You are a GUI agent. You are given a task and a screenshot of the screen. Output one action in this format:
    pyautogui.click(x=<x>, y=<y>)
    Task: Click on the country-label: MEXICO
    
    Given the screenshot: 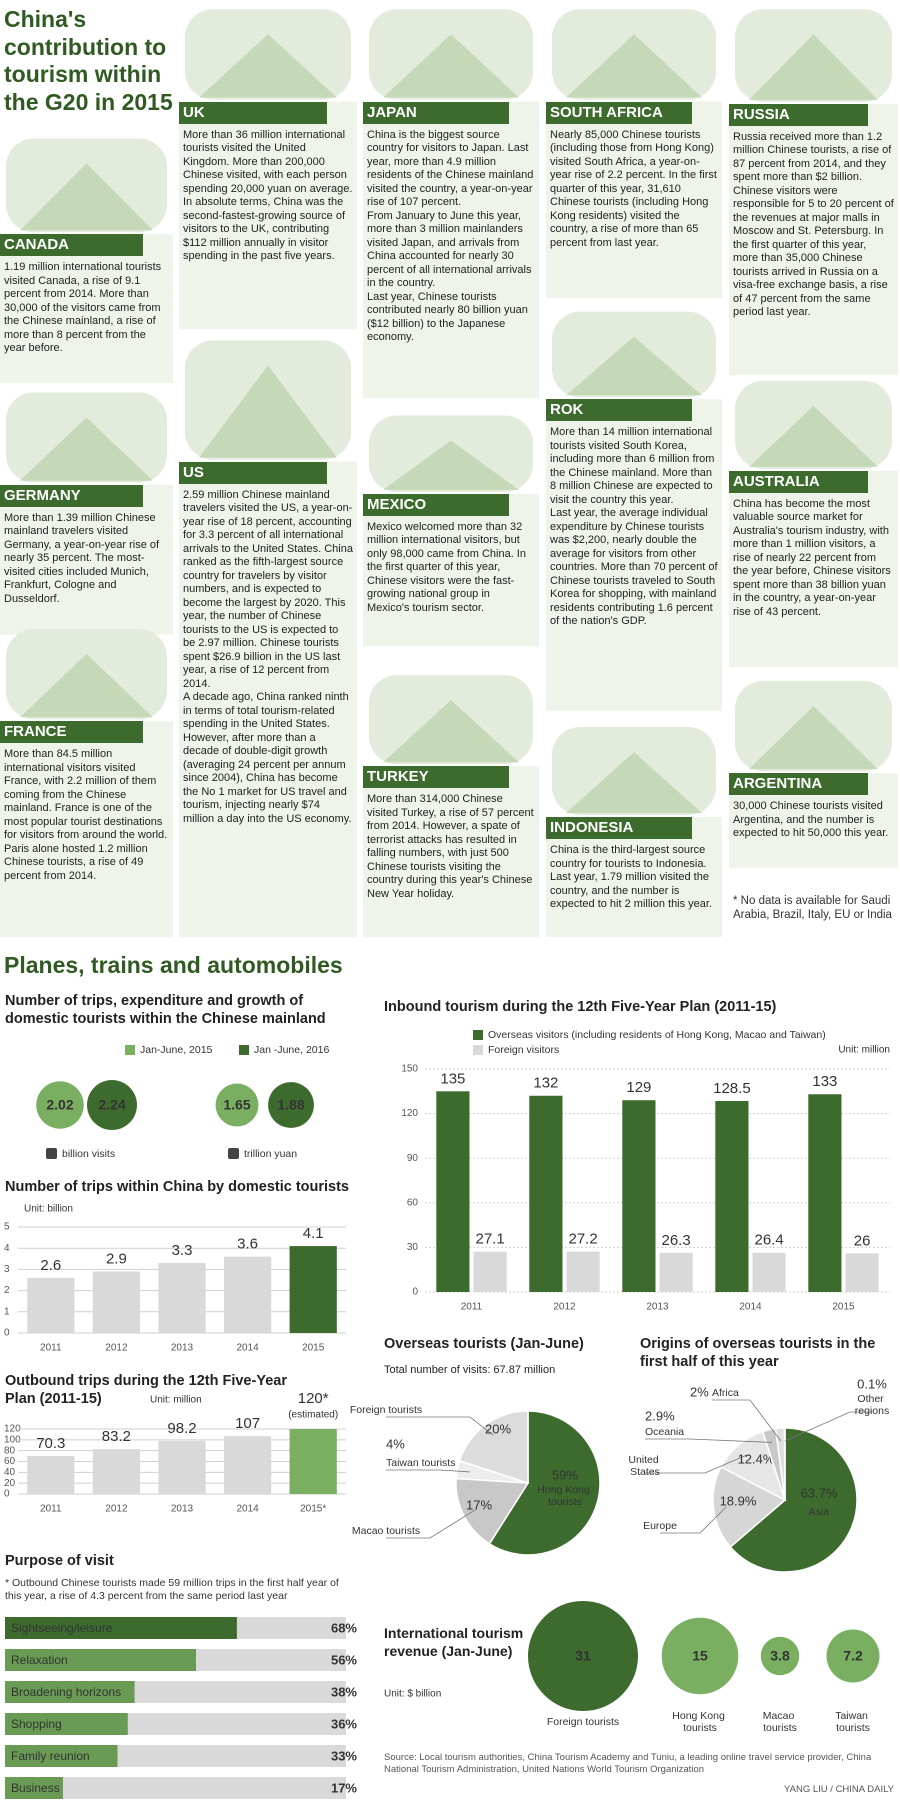 What is the action you would take?
    pyautogui.click(x=436, y=504)
    